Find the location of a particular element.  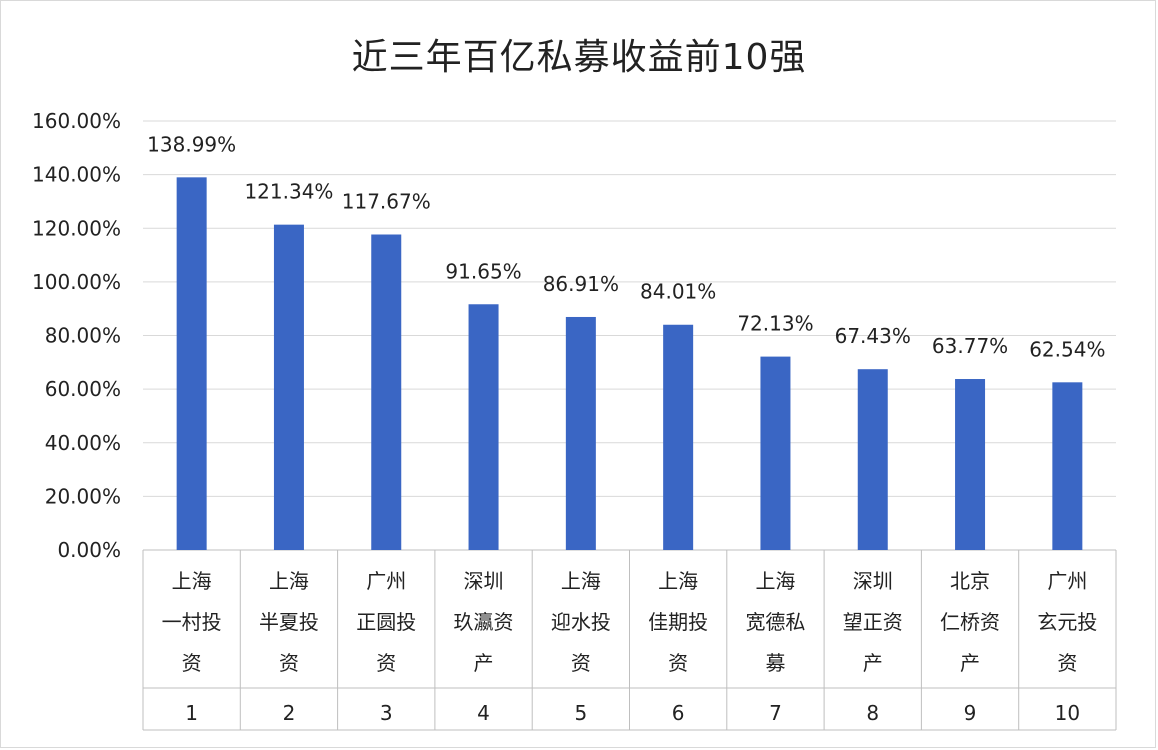

category-label: 佳期投 is located at coordinates (678, 622).